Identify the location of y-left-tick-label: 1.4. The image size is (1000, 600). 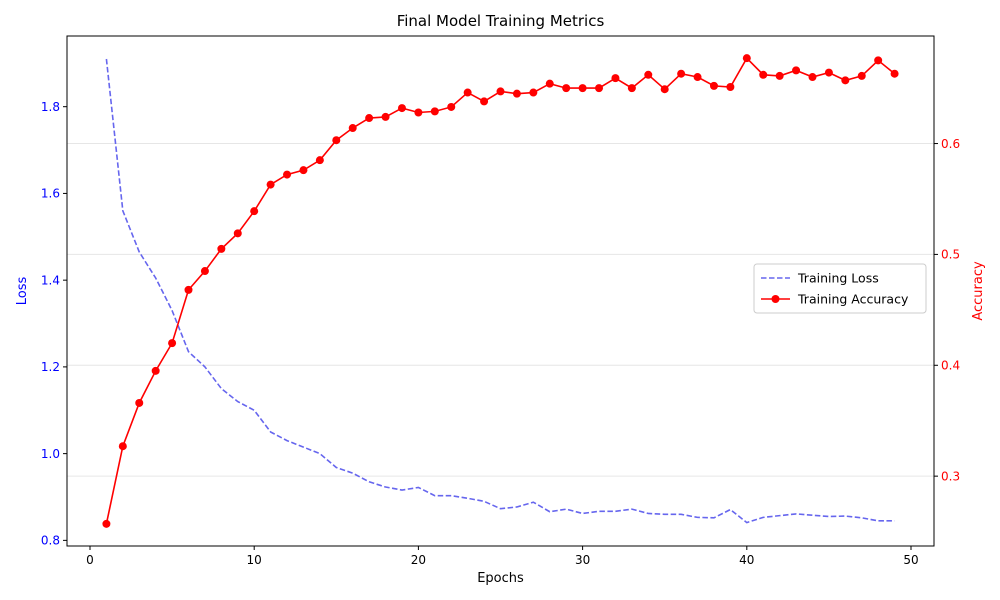
(50, 280).